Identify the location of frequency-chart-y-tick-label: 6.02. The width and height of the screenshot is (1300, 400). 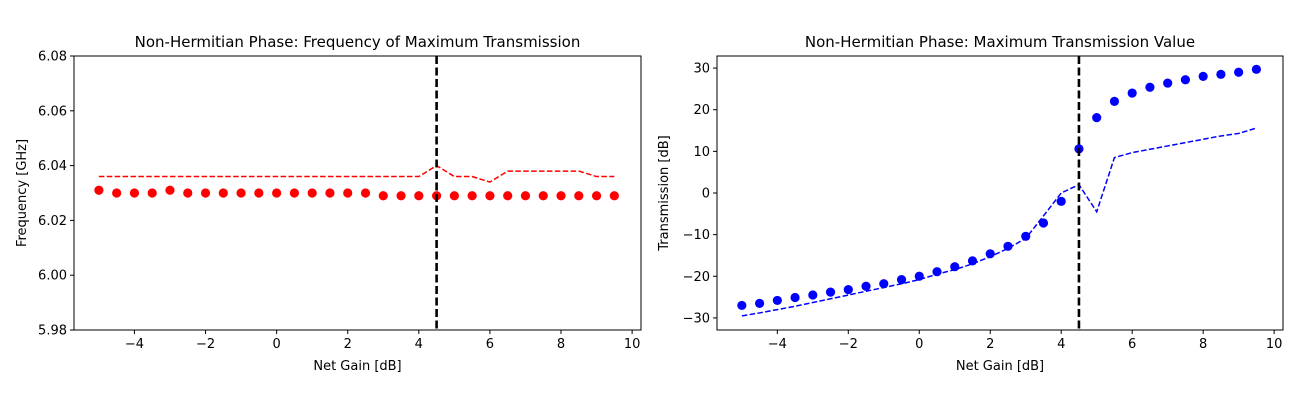
(52, 221).